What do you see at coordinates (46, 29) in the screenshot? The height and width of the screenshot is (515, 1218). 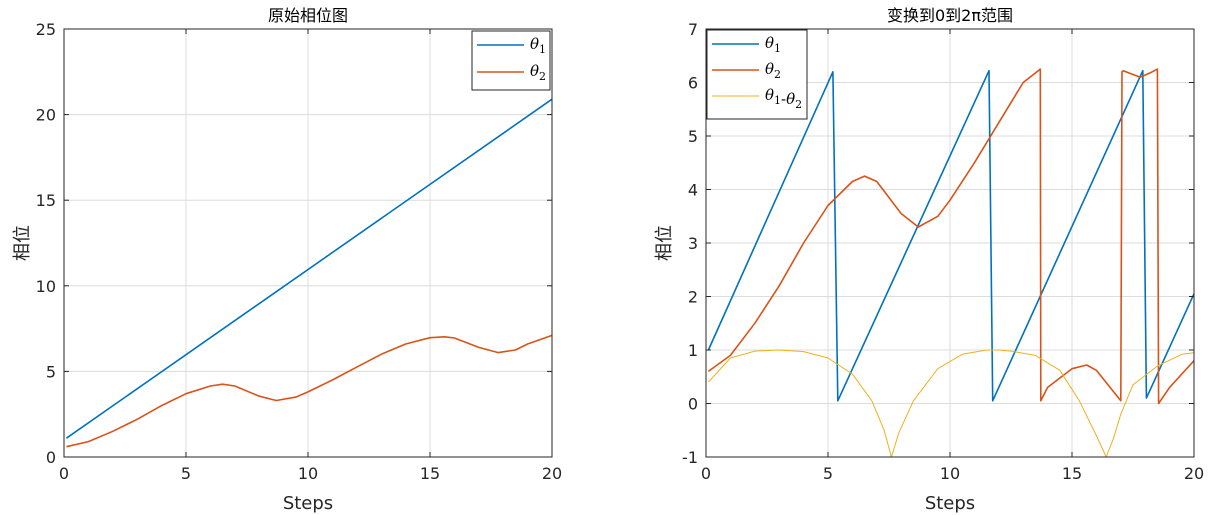 I see `y-tick-label: 25` at bounding box center [46, 29].